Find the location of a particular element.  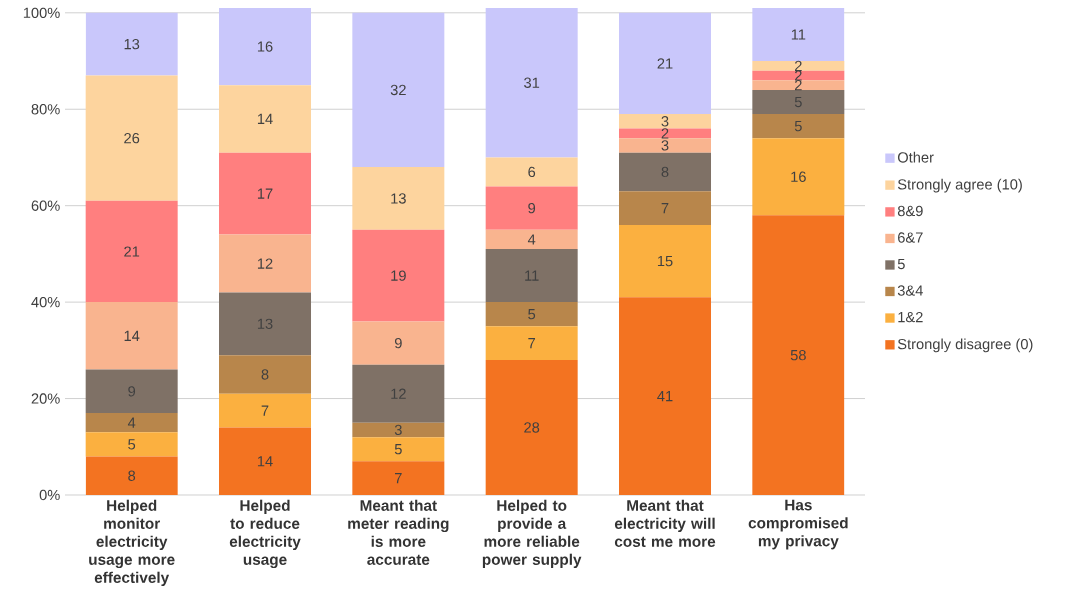

legend-label: Strongly agree (10) is located at coordinates (959, 185).